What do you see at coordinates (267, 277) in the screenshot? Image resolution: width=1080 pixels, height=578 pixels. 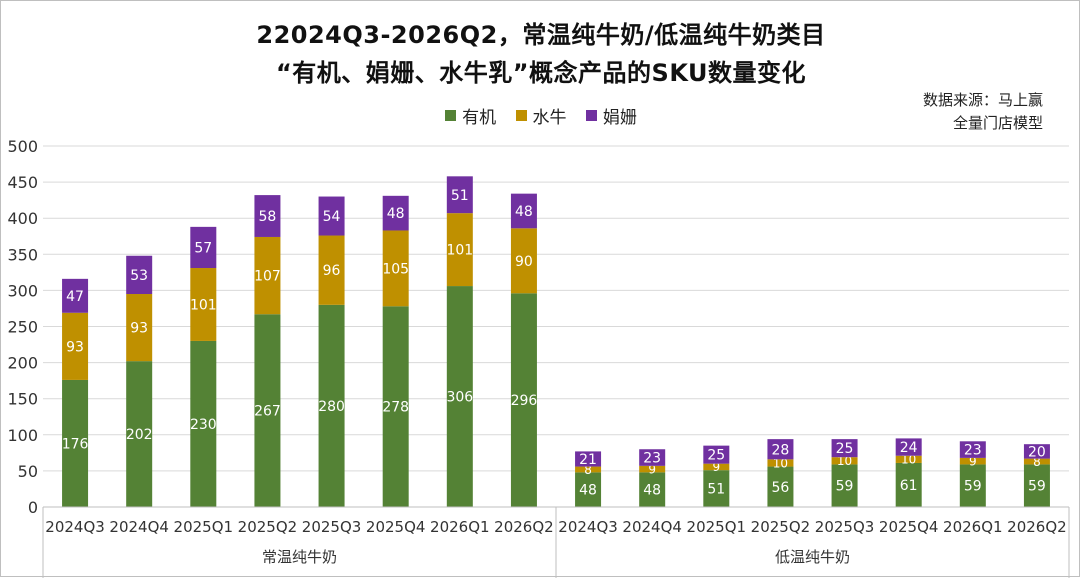 I see `data-label: 107` at bounding box center [267, 277].